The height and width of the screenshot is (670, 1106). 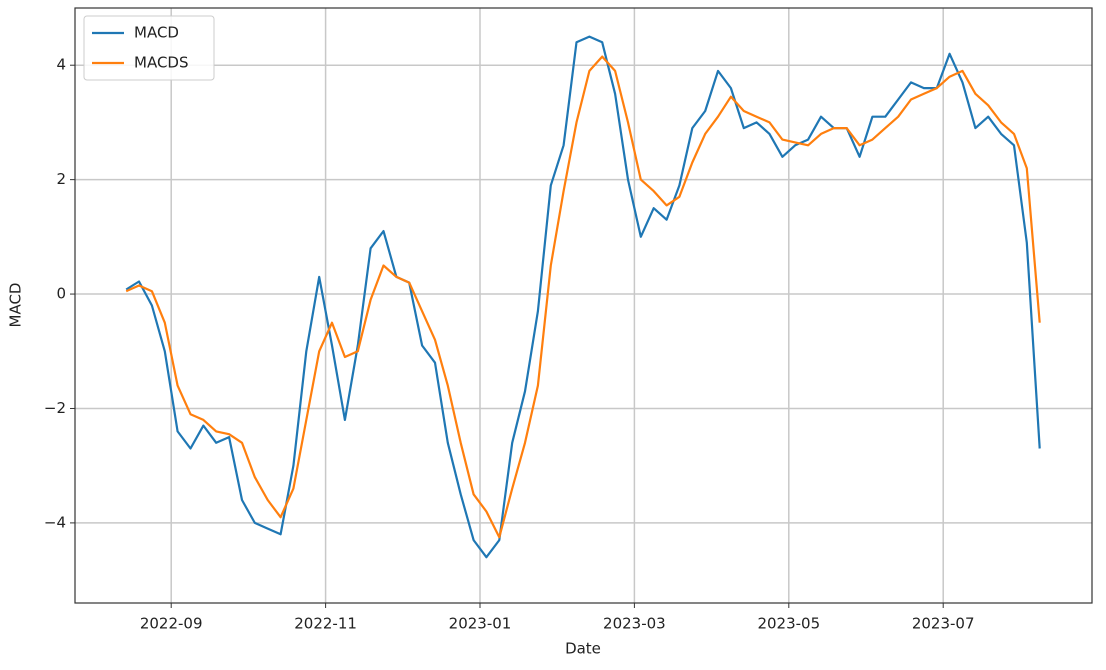 What do you see at coordinates (61, 179) in the screenshot?
I see `y-tick-label: 2` at bounding box center [61, 179].